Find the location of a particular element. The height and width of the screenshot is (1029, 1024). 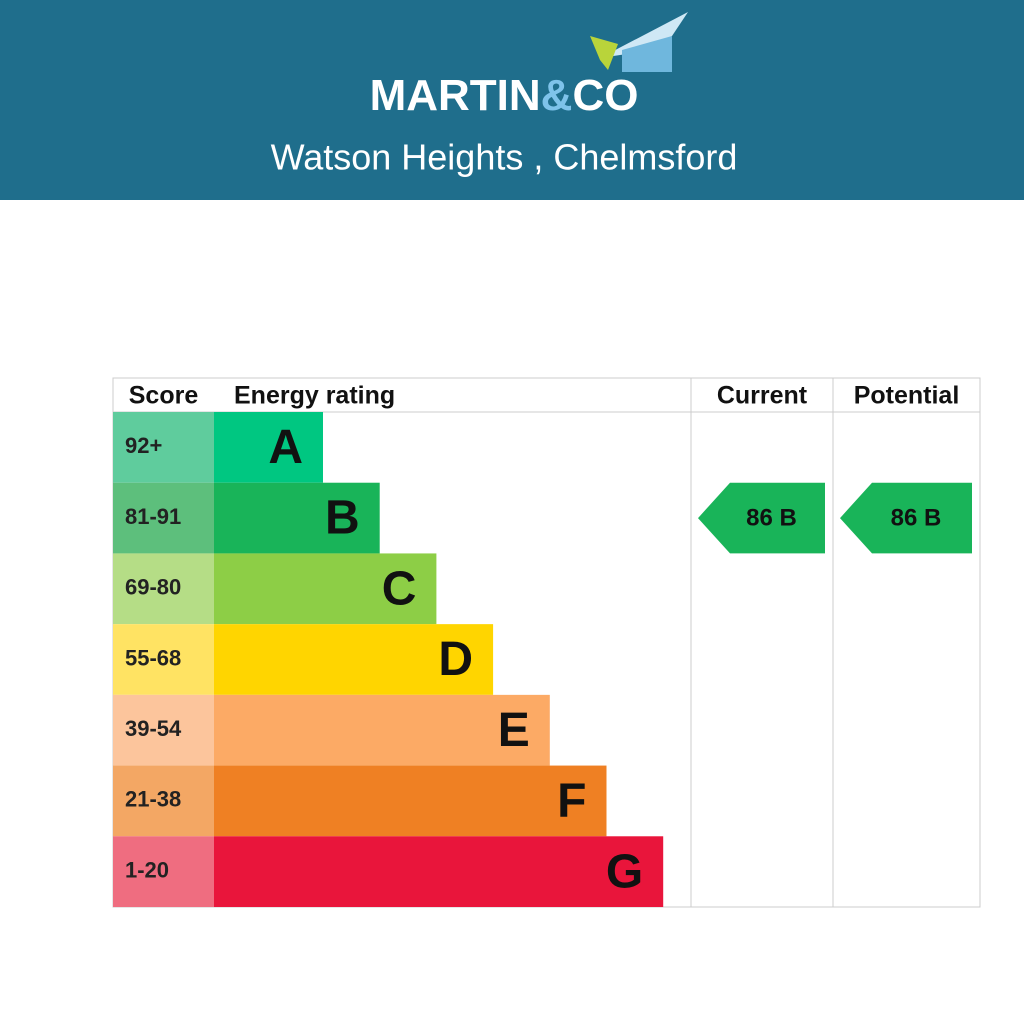

rating-letter: A is located at coordinates (285, 447).